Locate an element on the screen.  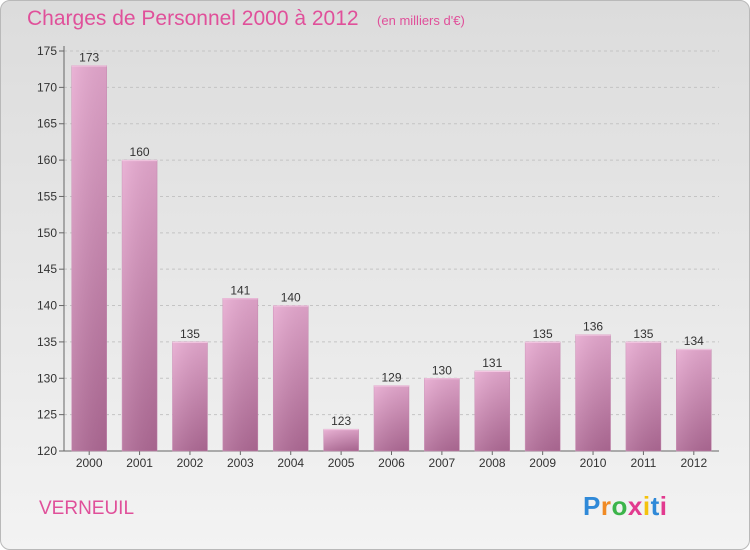
y-tick-label: 140 is located at coordinates (47, 306).